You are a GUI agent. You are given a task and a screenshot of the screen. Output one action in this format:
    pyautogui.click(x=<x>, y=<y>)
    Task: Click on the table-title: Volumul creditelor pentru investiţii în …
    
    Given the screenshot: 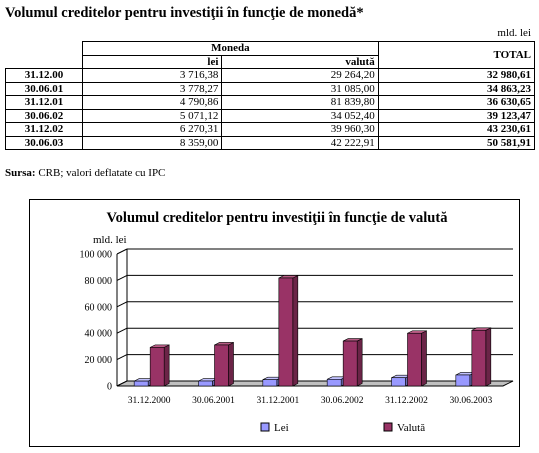 What is the action you would take?
    pyautogui.click(x=184, y=13)
    